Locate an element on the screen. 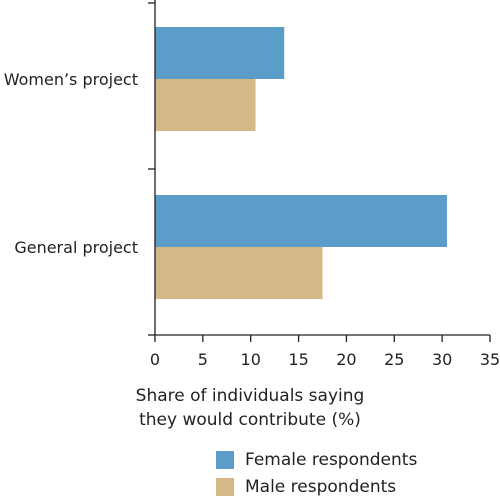  legend-item-male: Male respondents is located at coordinates (306, 487).